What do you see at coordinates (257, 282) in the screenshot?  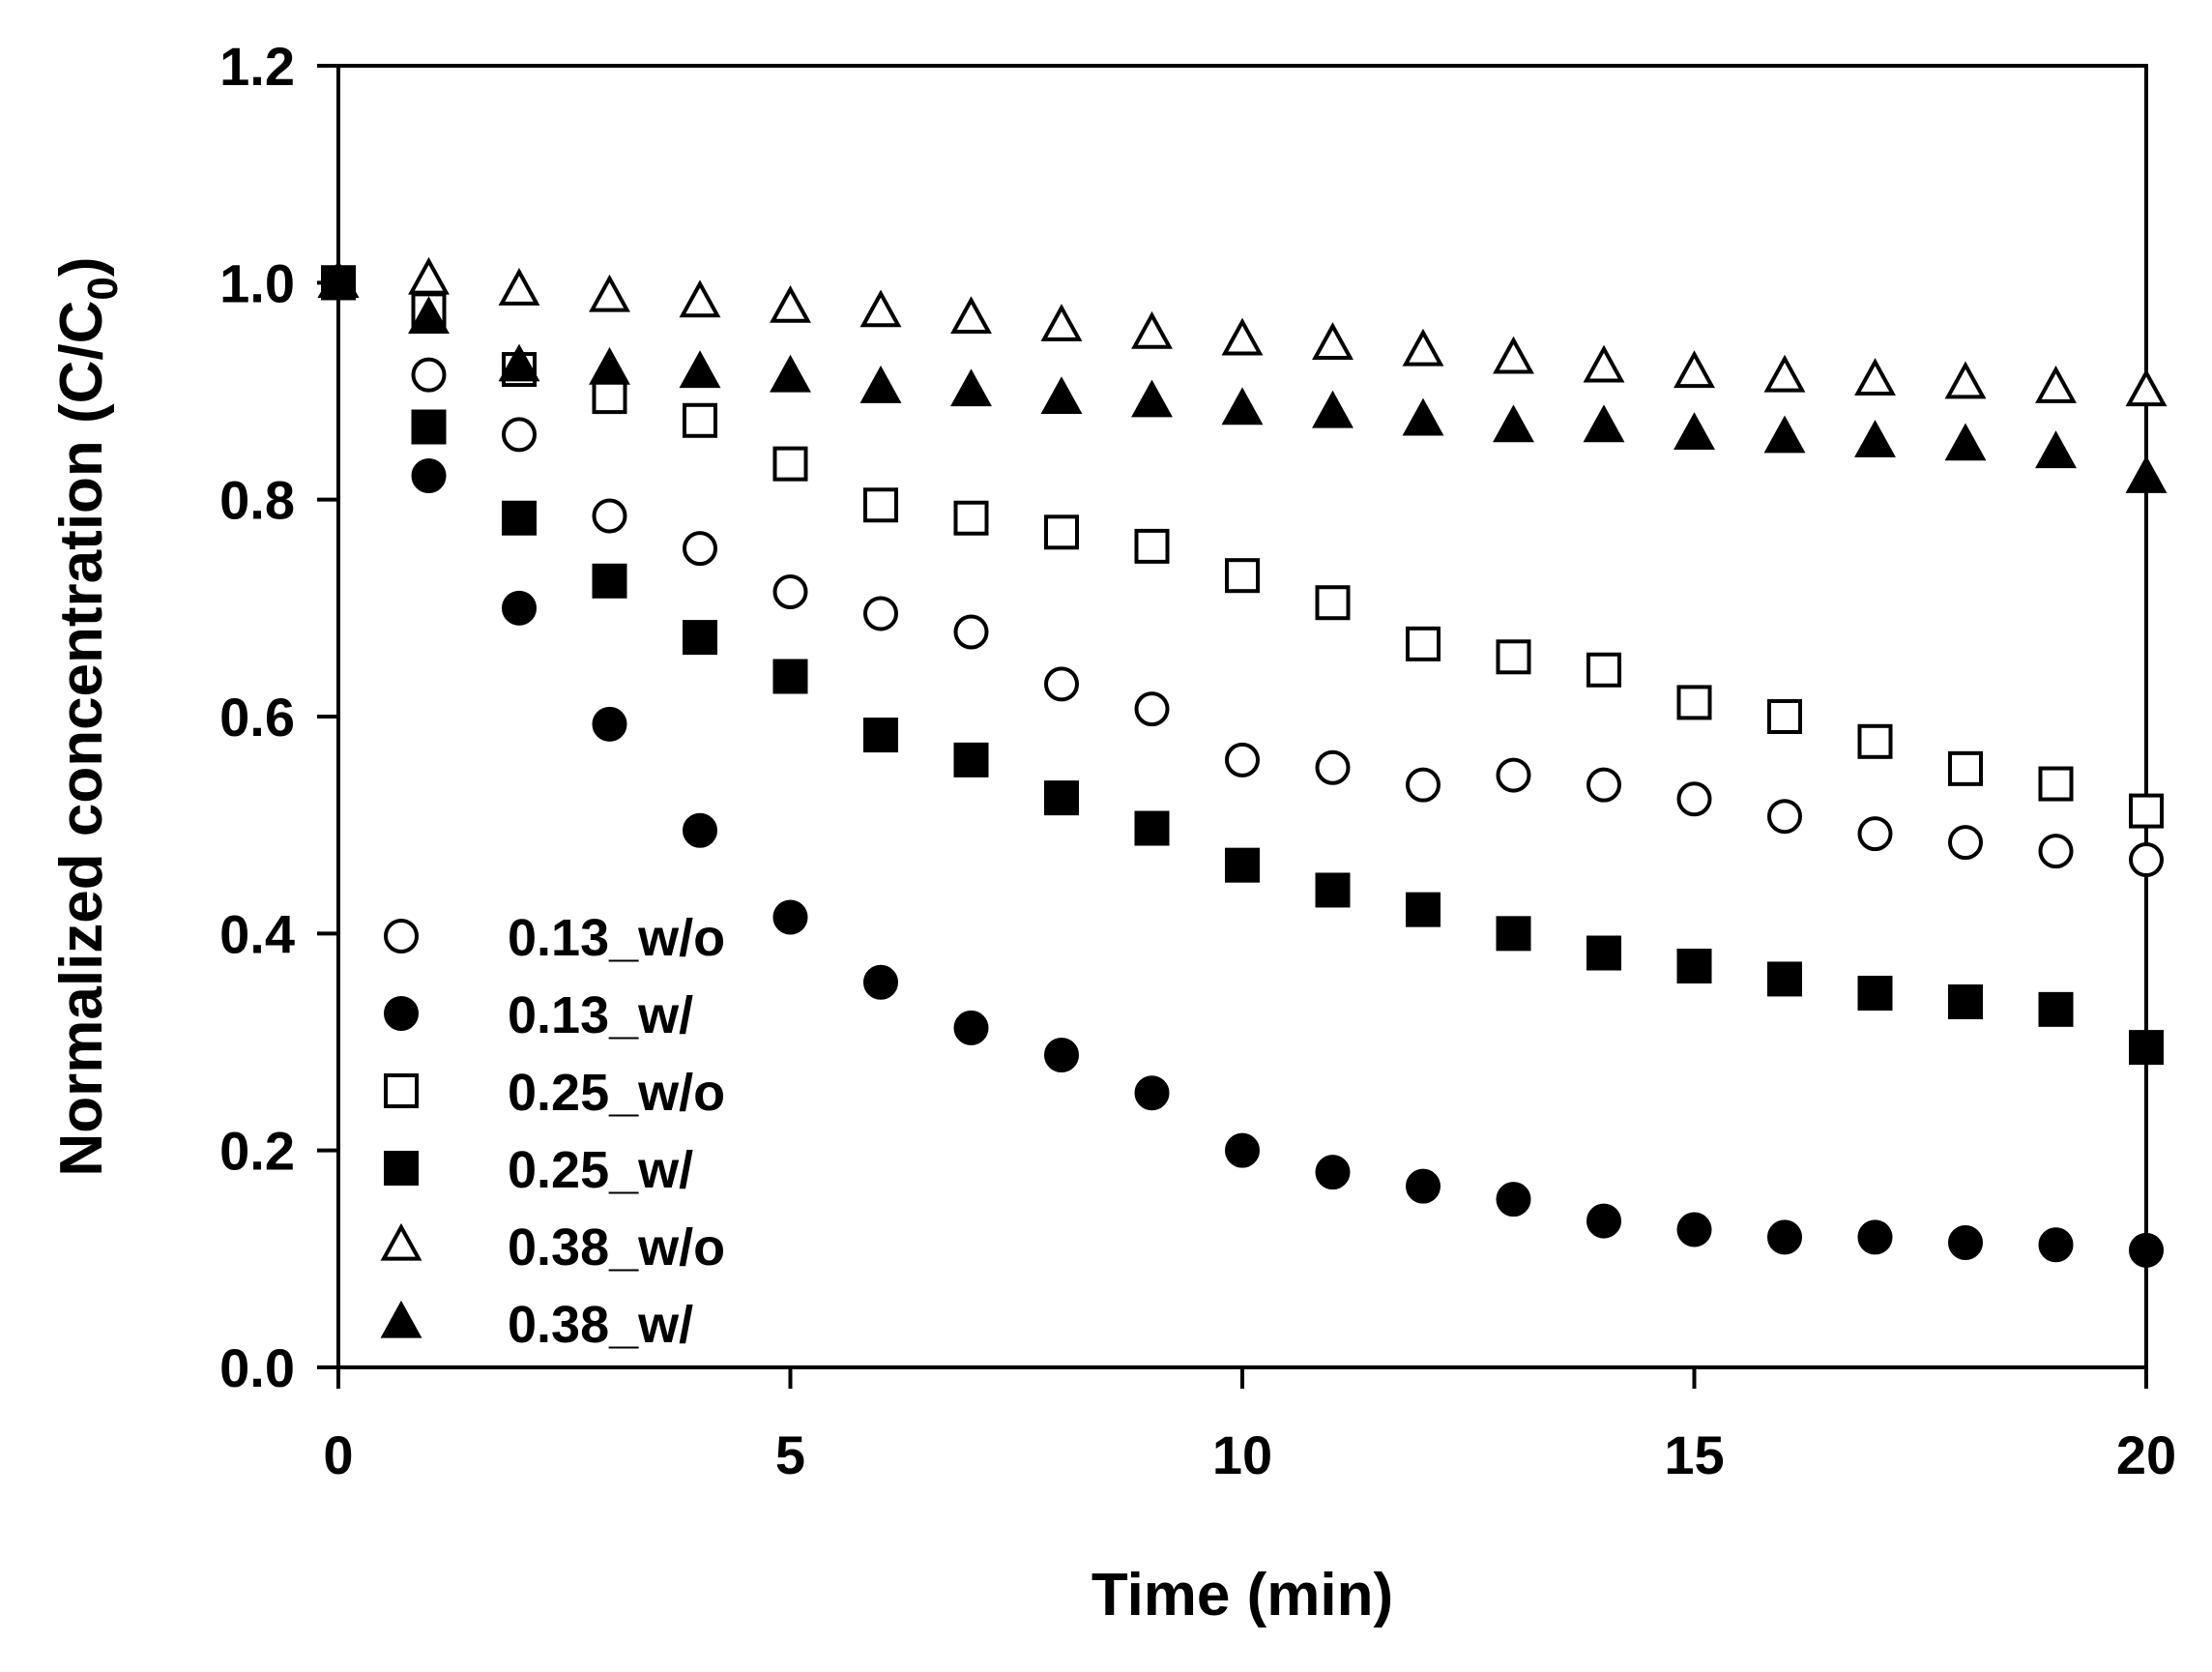 I see `y-tick-label: 1.0` at bounding box center [257, 282].